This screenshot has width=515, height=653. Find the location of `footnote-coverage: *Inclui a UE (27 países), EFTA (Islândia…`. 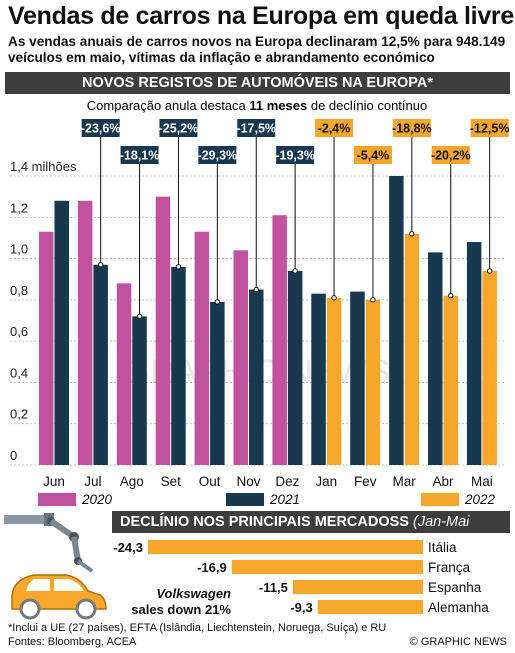

footnote-coverage: *Inclui a UE (27 países), EFTA (Islândia… is located at coordinates (197, 628).